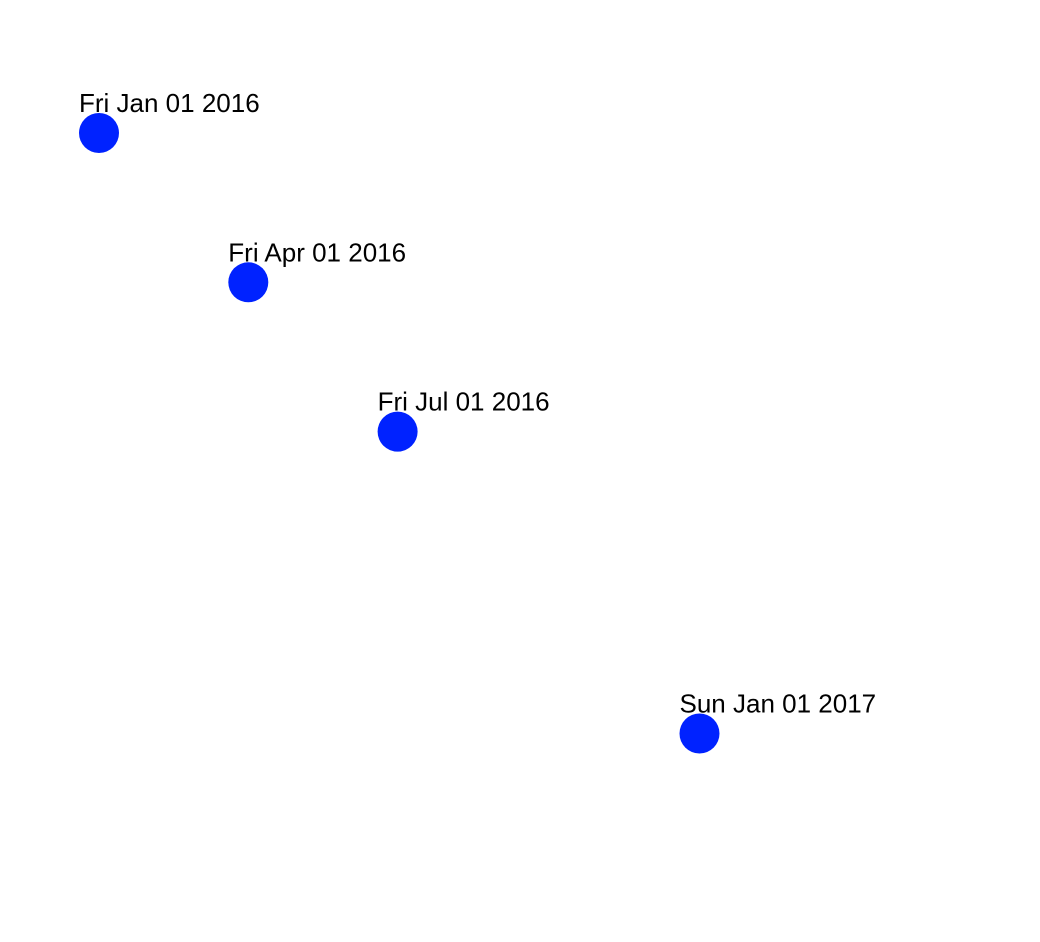 The image size is (1040, 942). What do you see at coordinates (169, 120) in the screenshot?
I see `data-point-group: Fri Jan 01 2016` at bounding box center [169, 120].